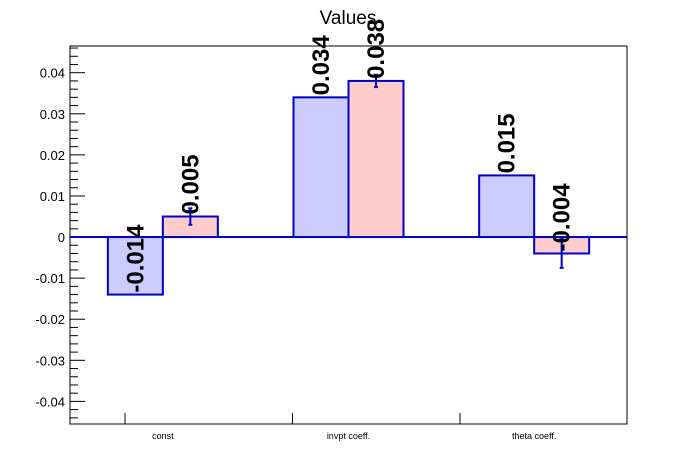 This screenshot has height=472, width=696. I want to click on data-label: -0.004, so click(562, 217).